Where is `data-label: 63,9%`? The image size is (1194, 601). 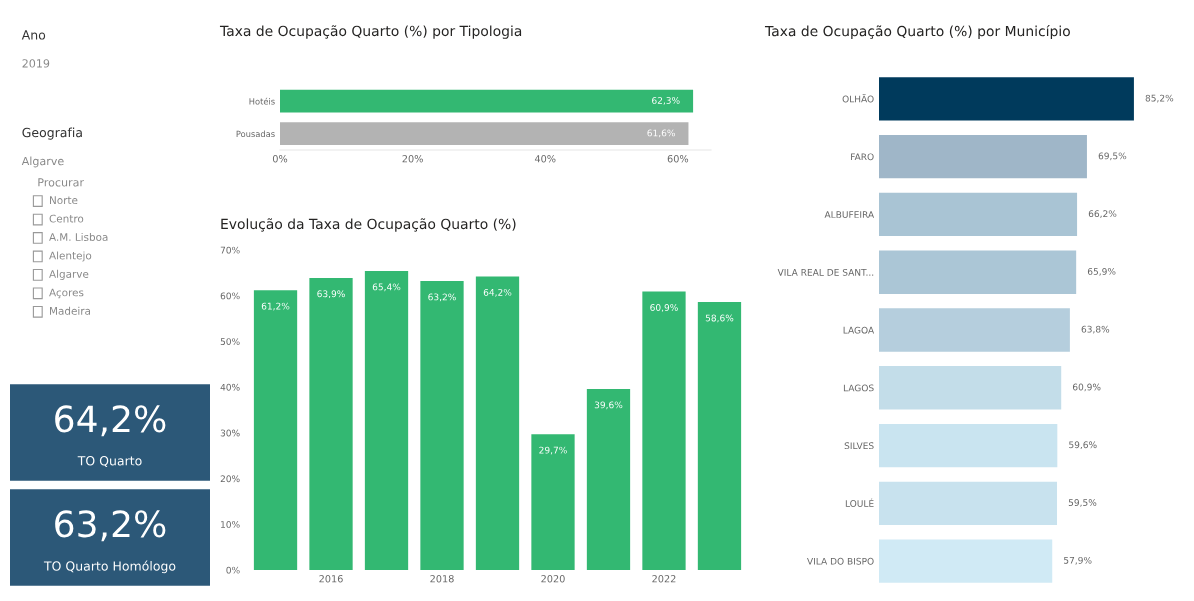 data-label: 63,9% is located at coordinates (331, 294).